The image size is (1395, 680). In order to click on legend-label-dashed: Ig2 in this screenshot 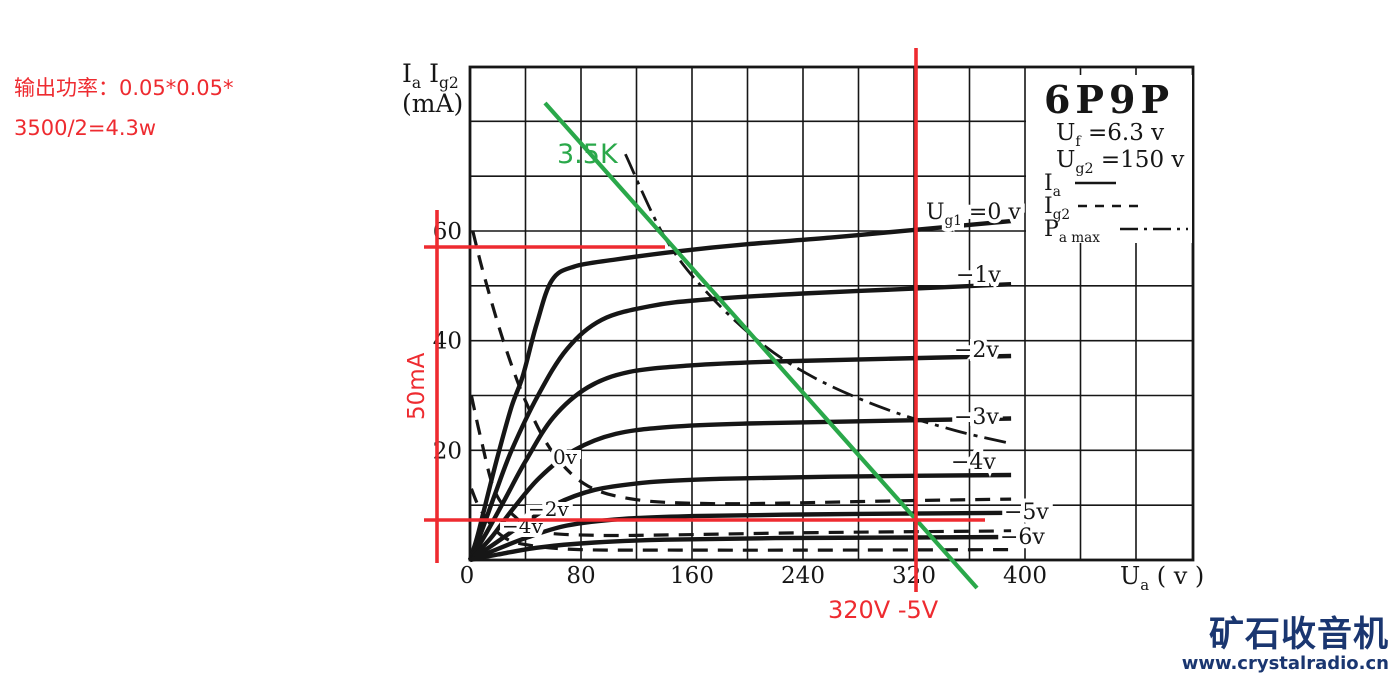, I will do `click(1057, 208)`.